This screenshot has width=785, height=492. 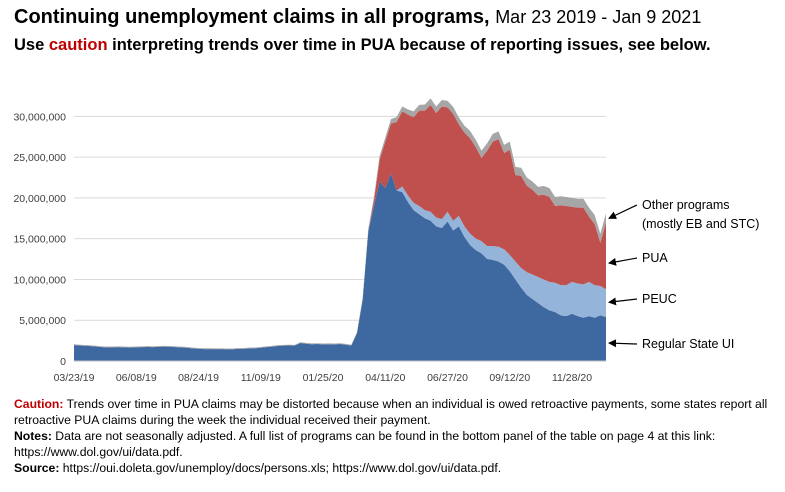 I want to click on x-tick-label: 04/11/20, so click(x=385, y=378).